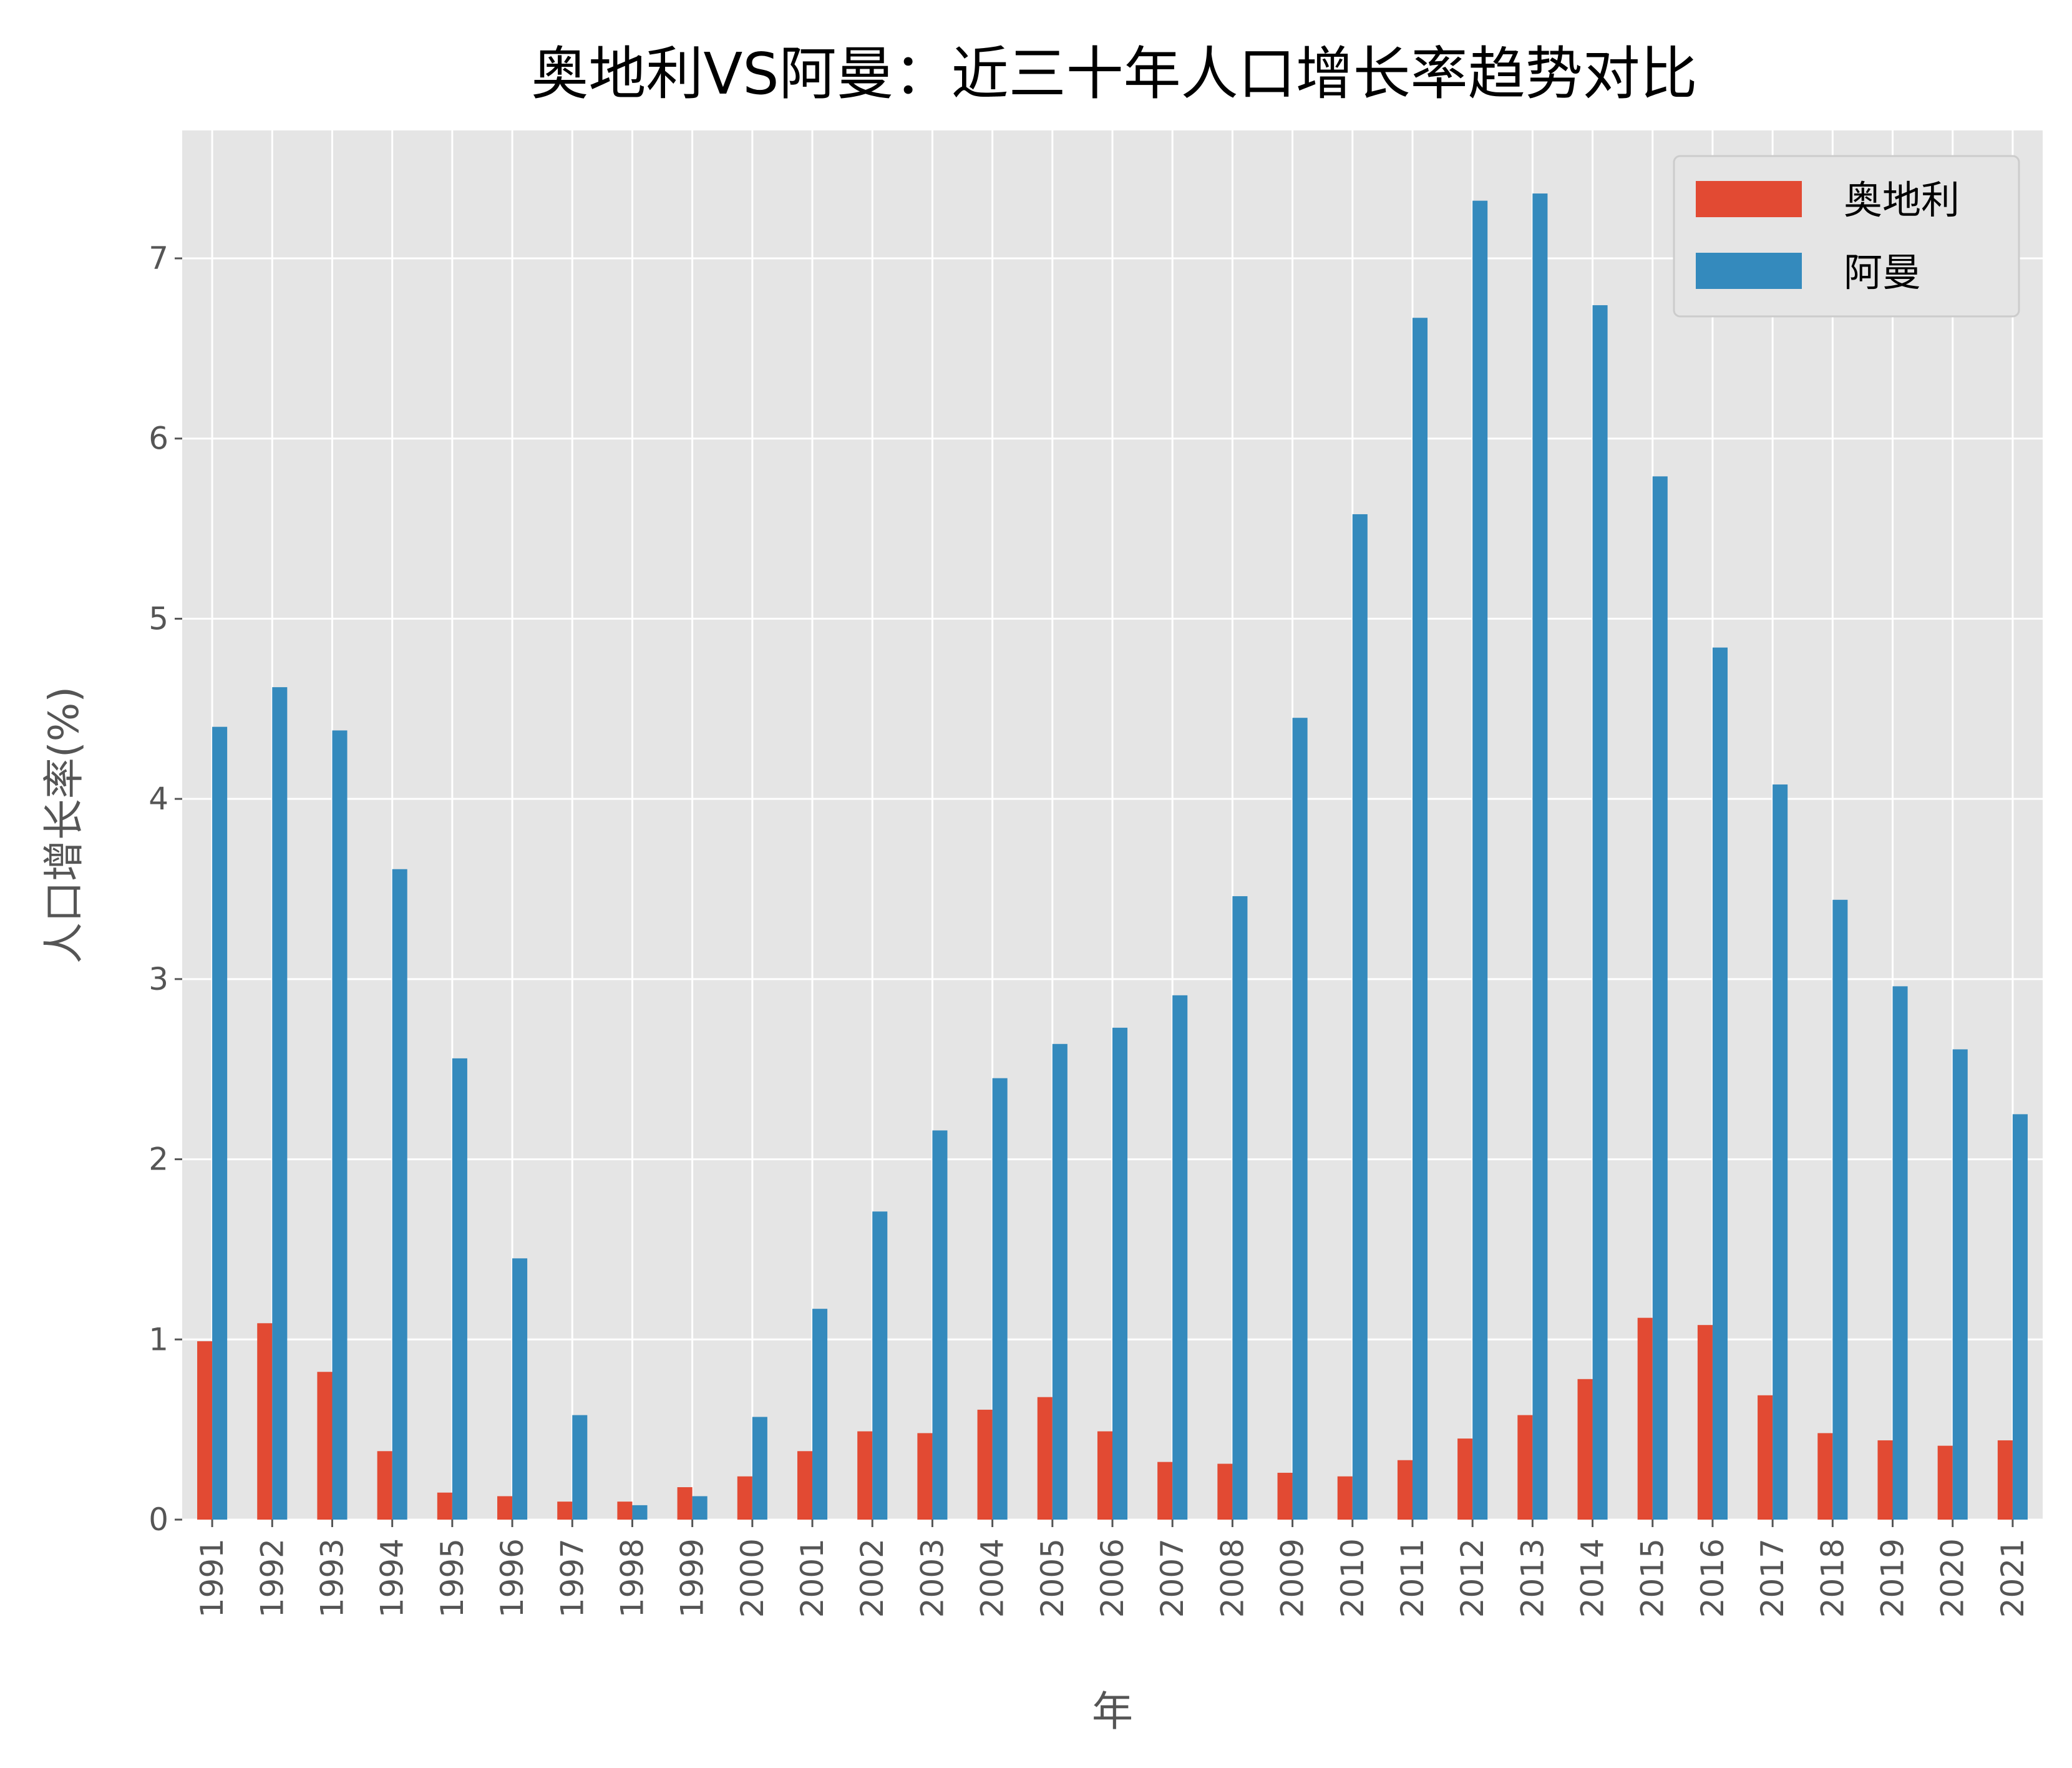 The image size is (2072, 1768). I want to click on x-tick-label: 2000, so click(752, 1578).